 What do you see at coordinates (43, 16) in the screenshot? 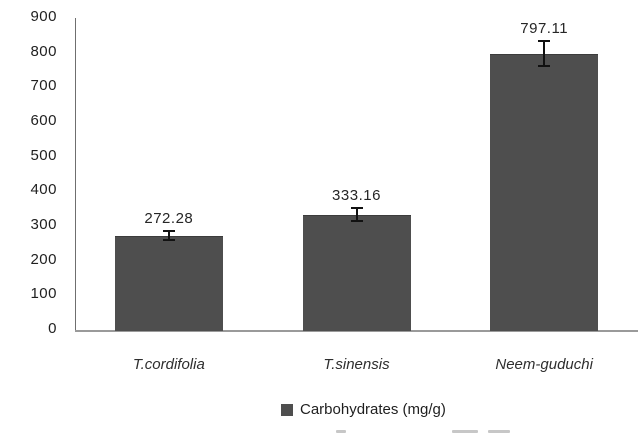
I see `y-tick-label: 900` at bounding box center [43, 16].